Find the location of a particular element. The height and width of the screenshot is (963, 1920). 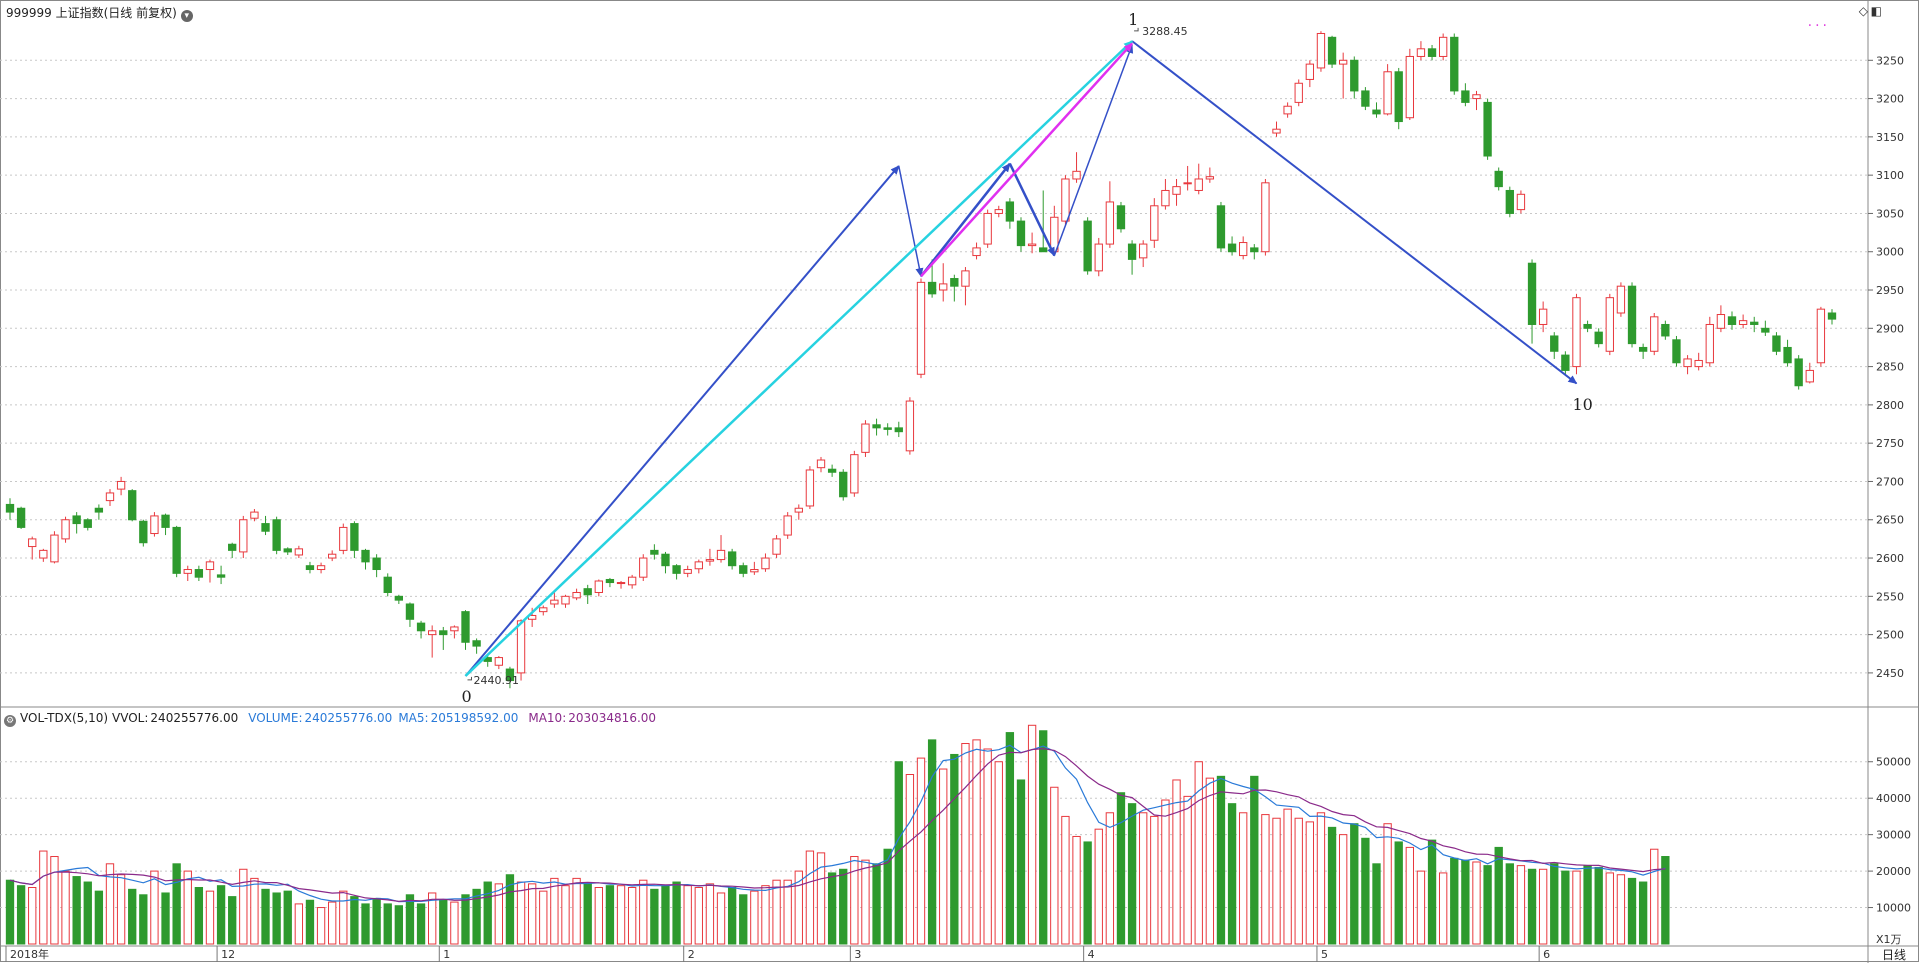

ma5-label: MA5: is located at coordinates (413, 718).